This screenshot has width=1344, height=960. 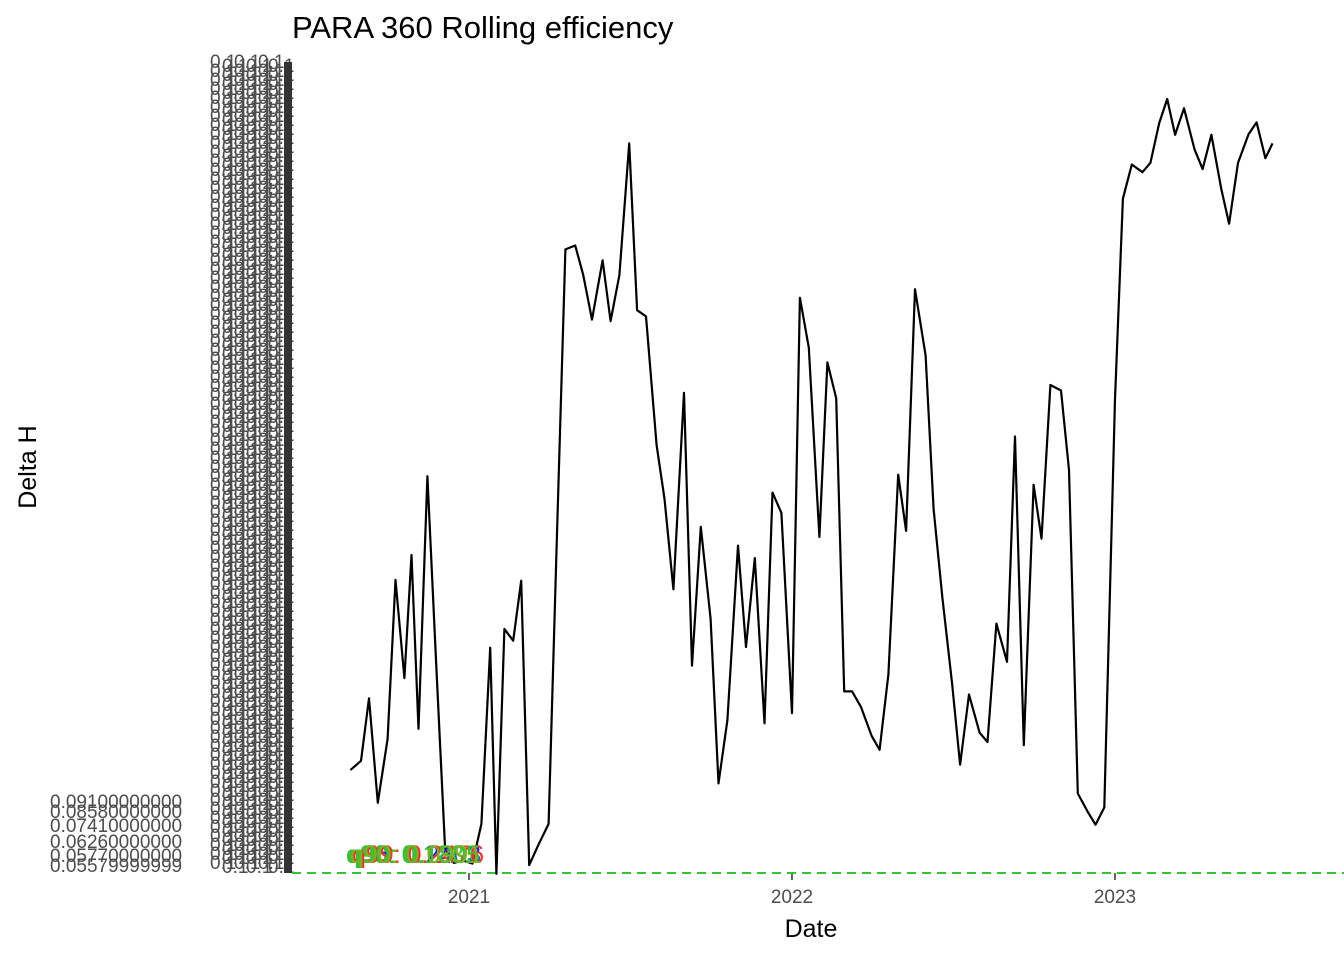 I want to click on x-tick-label: 2023, so click(x=1115, y=897).